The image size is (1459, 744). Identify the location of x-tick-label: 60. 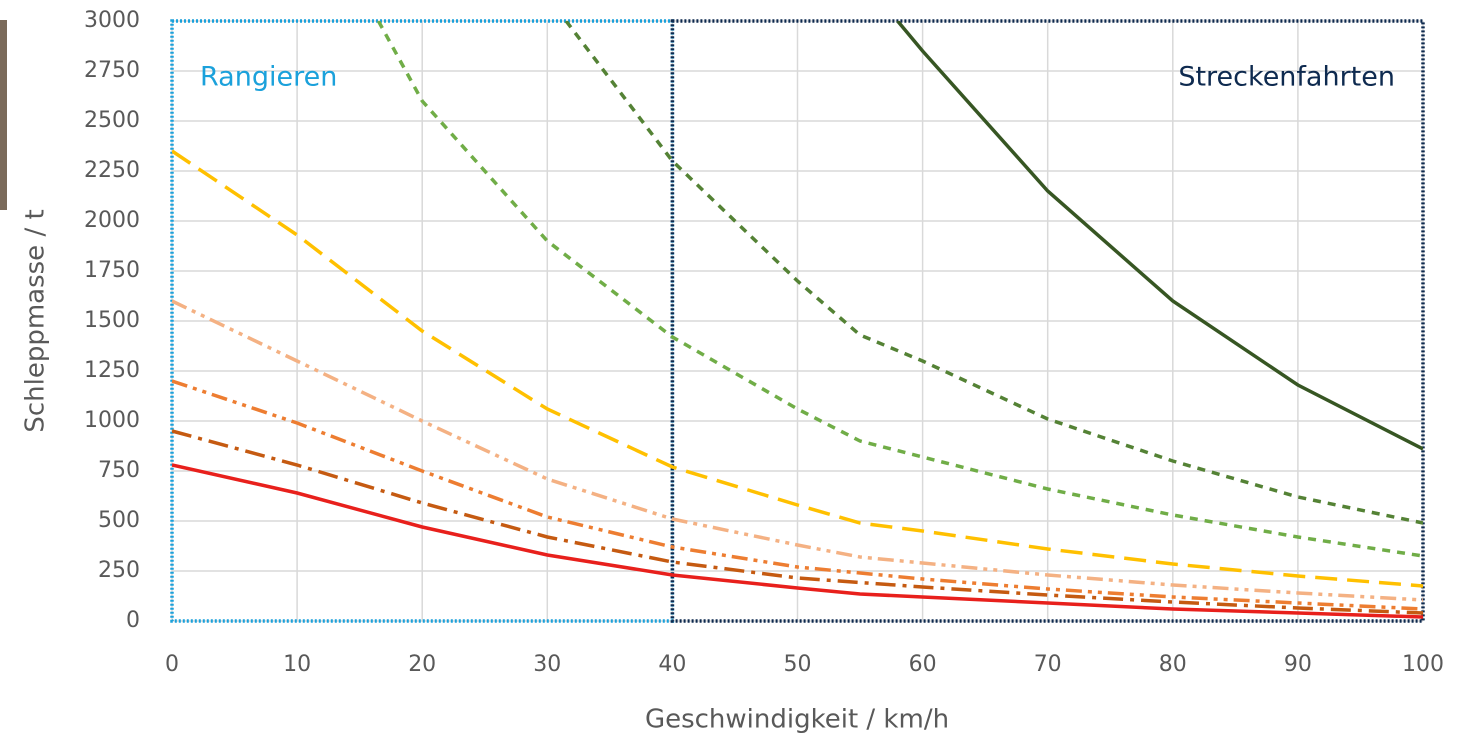
(923, 664).